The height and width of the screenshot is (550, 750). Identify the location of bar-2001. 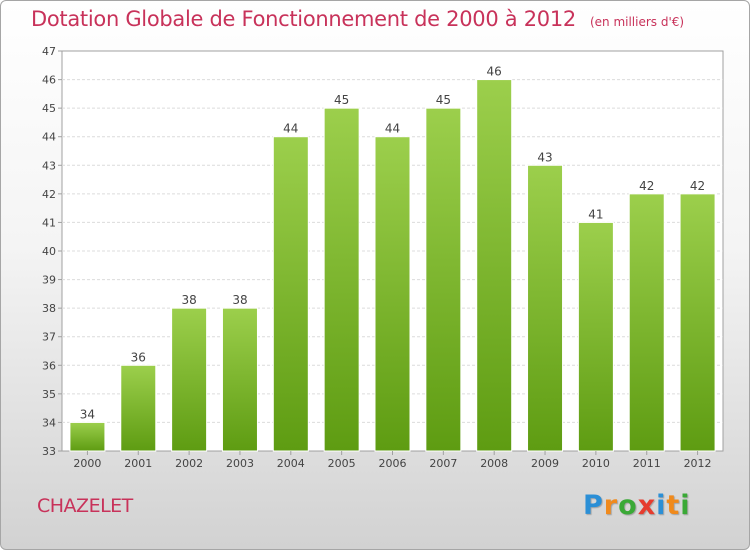
(138, 408).